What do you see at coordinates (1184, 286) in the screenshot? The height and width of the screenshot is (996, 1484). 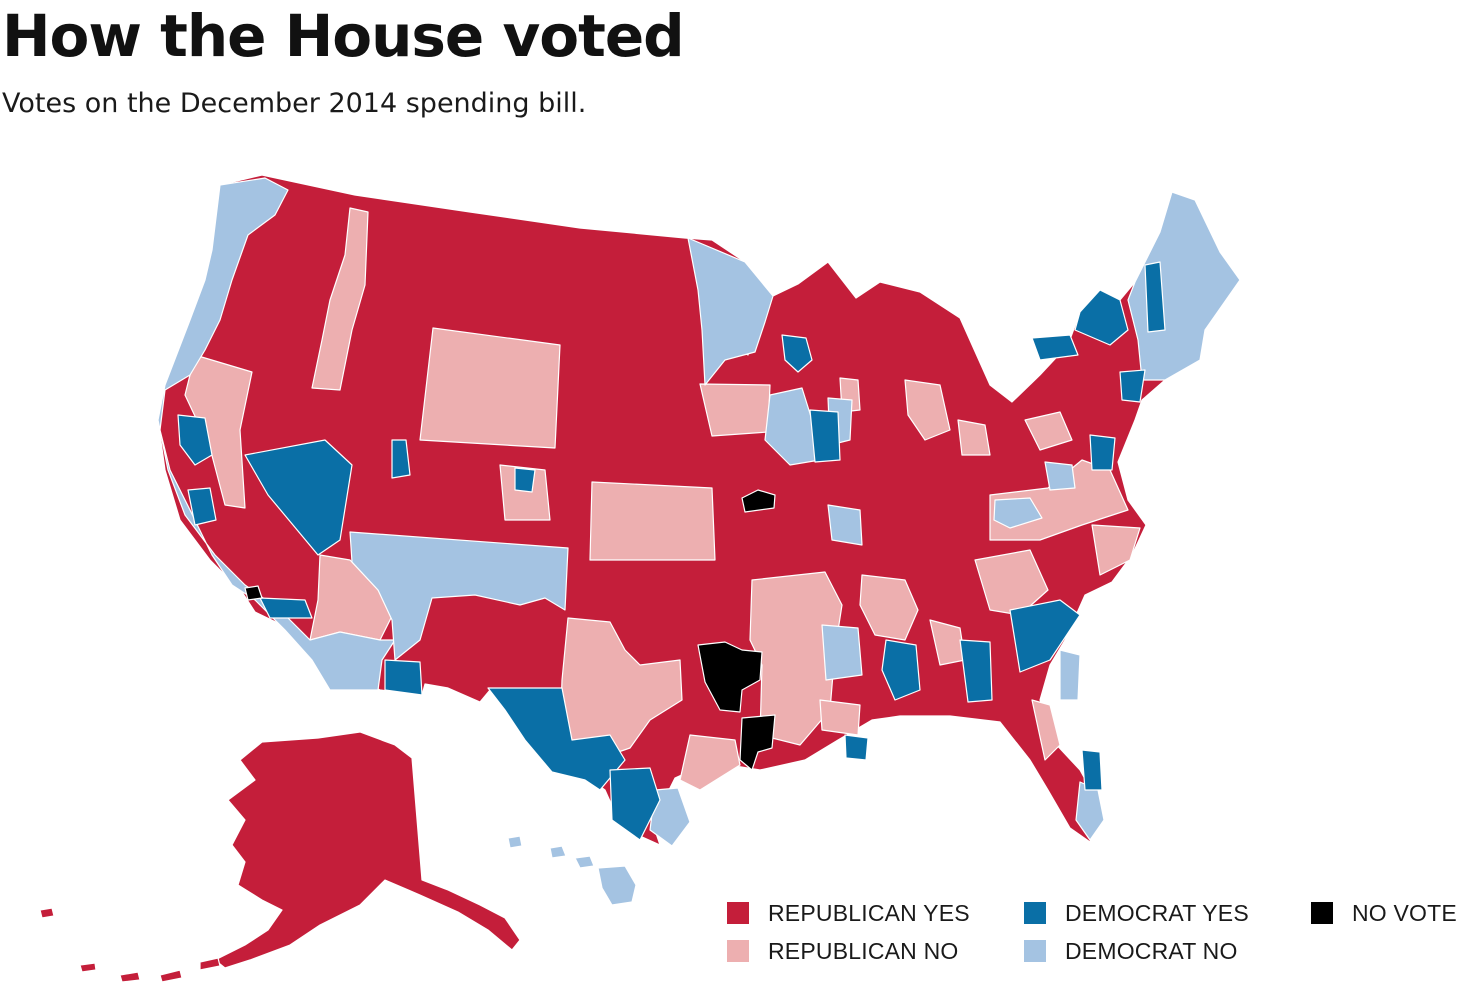 I see `district-group-new-england` at bounding box center [1184, 286].